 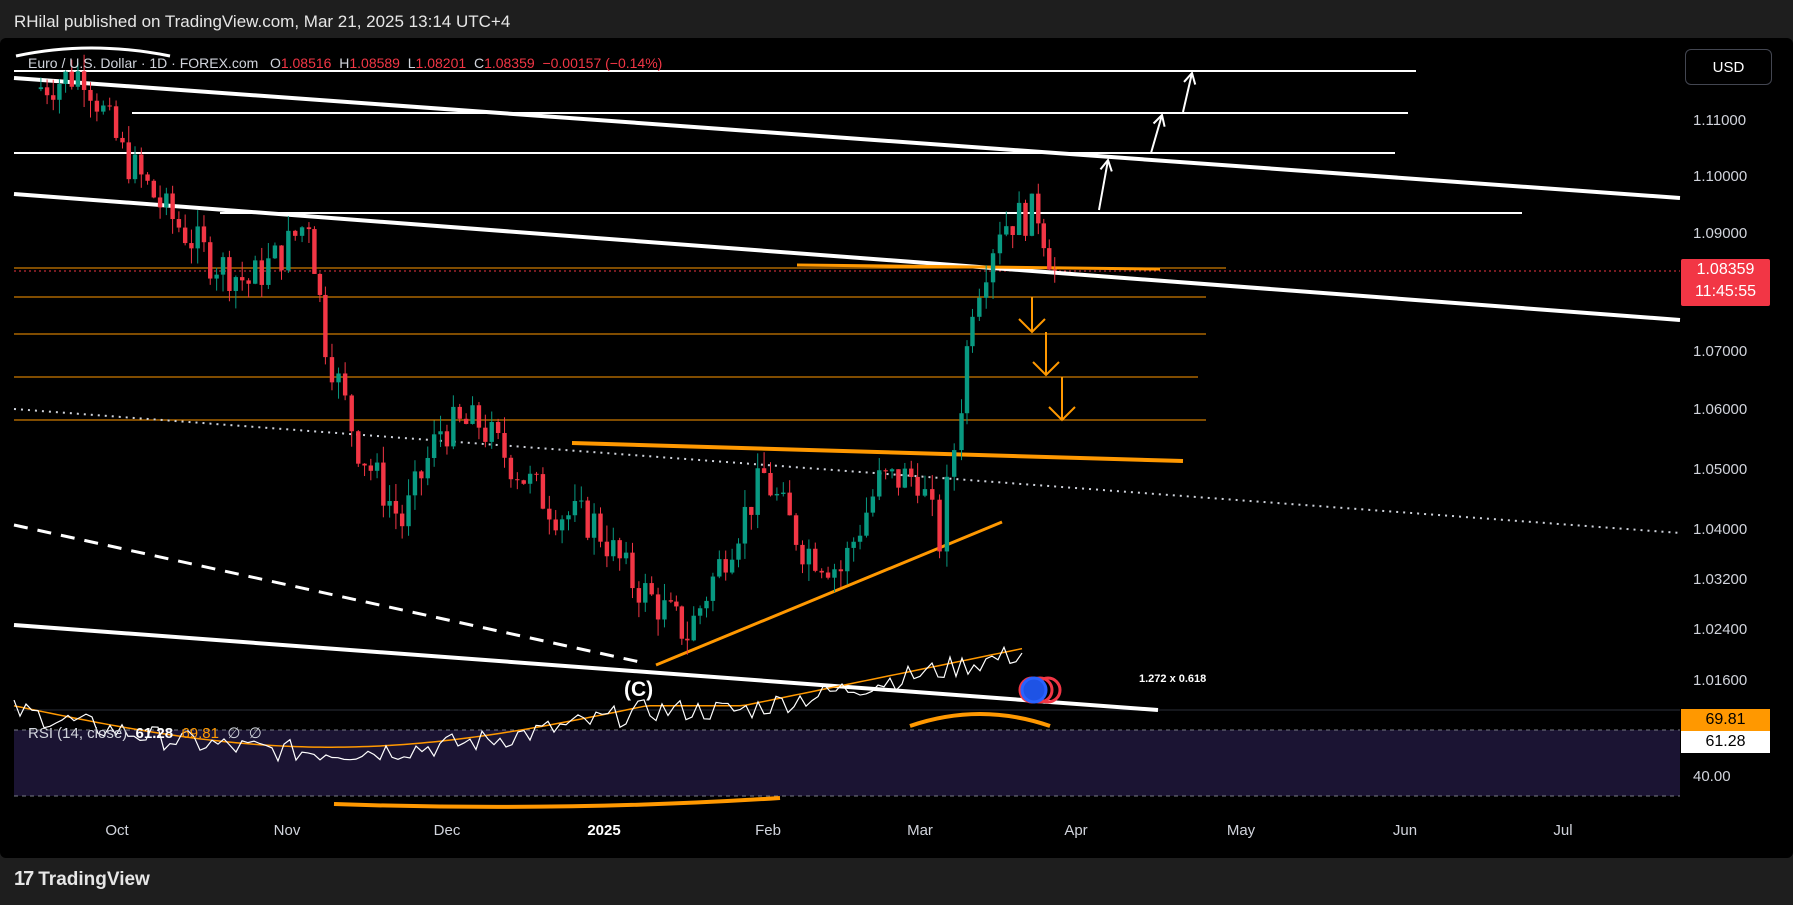 I want to click on currency-button: USD, so click(x=1728, y=67).